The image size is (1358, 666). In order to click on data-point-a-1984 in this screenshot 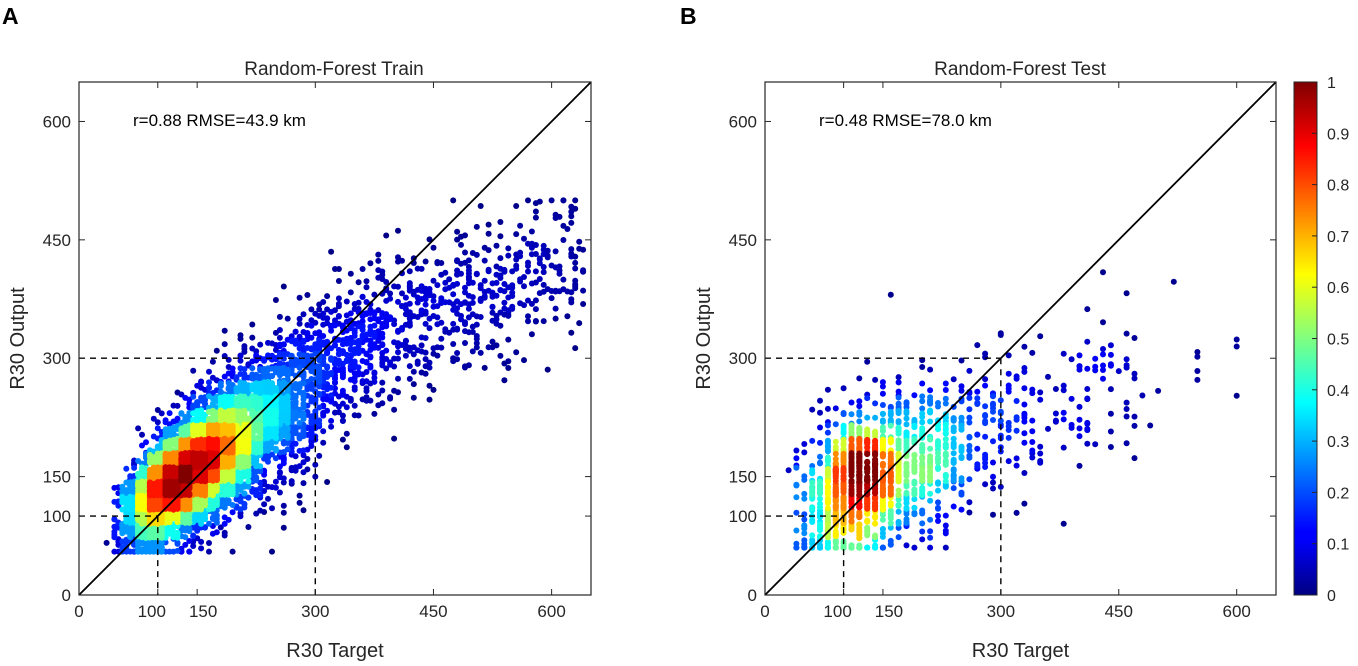, I will do `click(287, 406)`.